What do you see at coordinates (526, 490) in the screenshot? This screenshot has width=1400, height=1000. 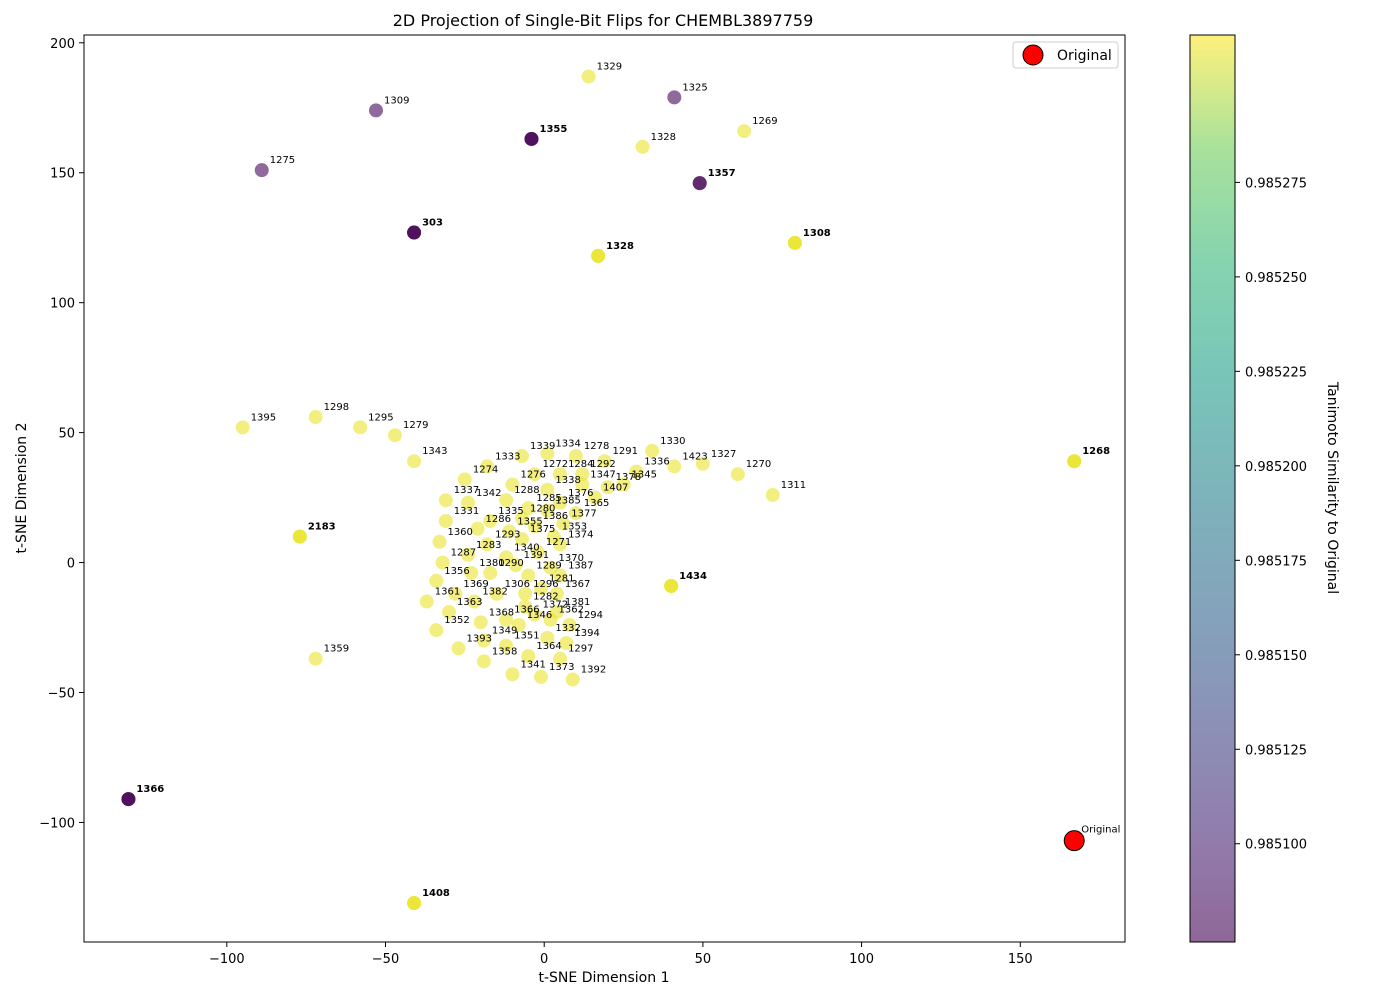 I see `point-label: 1288` at bounding box center [526, 490].